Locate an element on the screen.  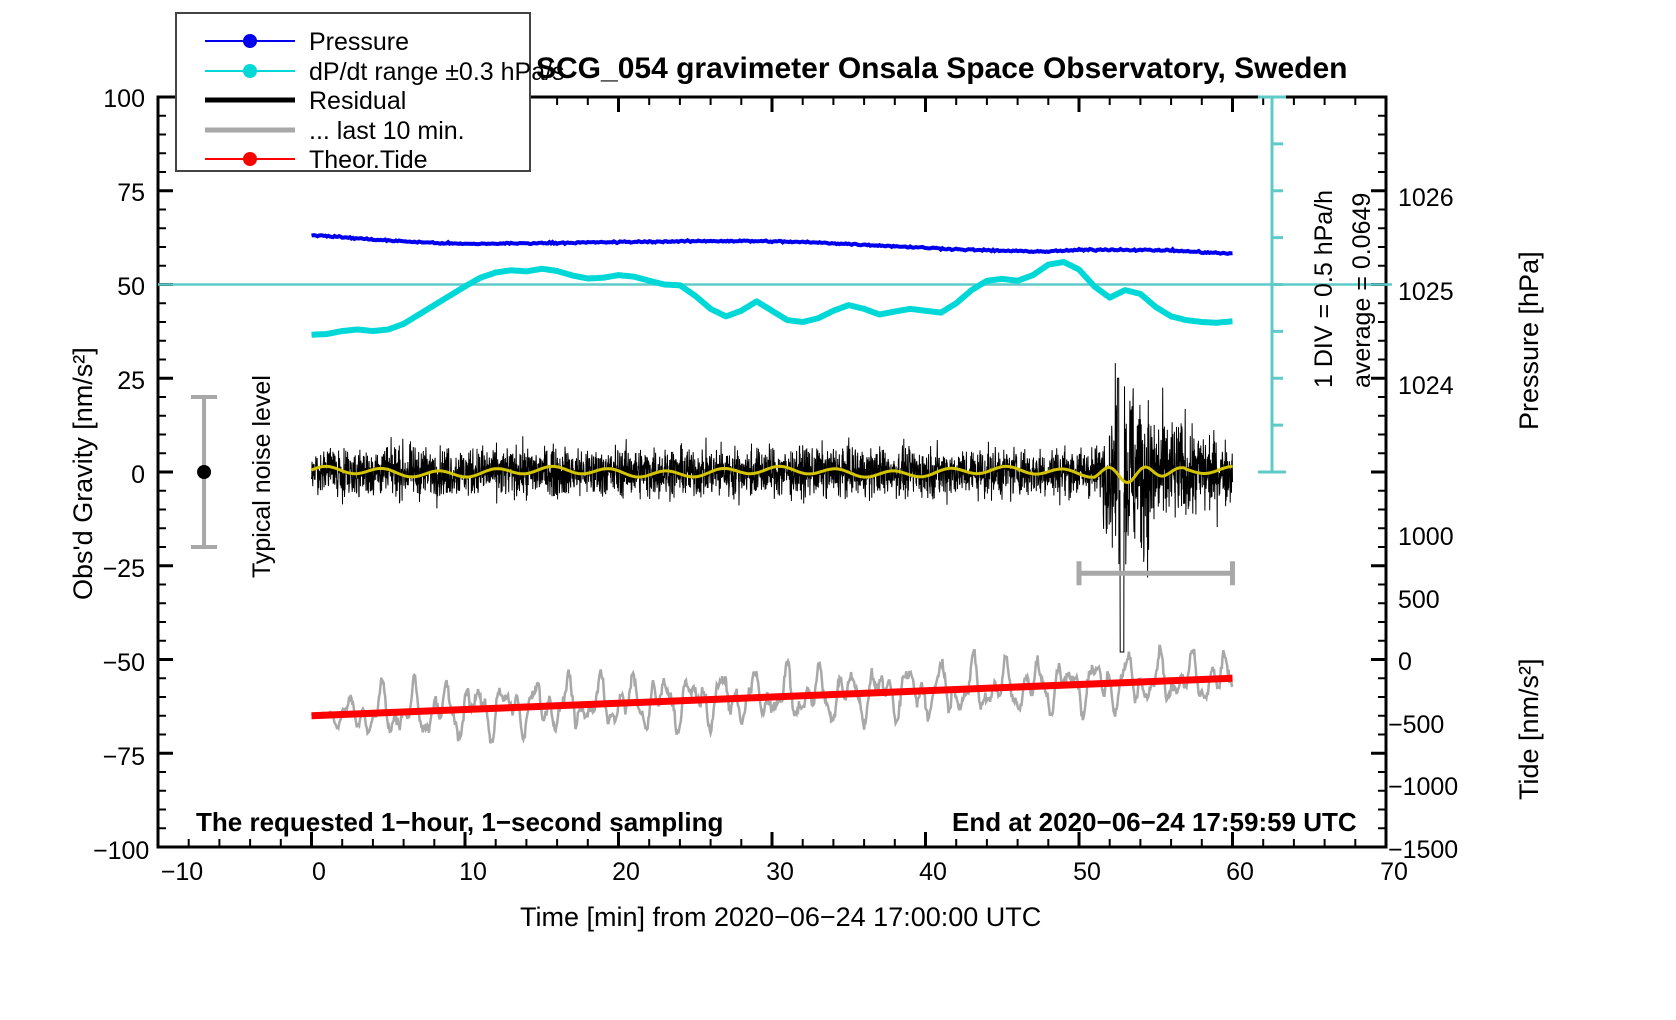
pressure-axis-title: Pressure [hPa] is located at coordinates (1529, 340).